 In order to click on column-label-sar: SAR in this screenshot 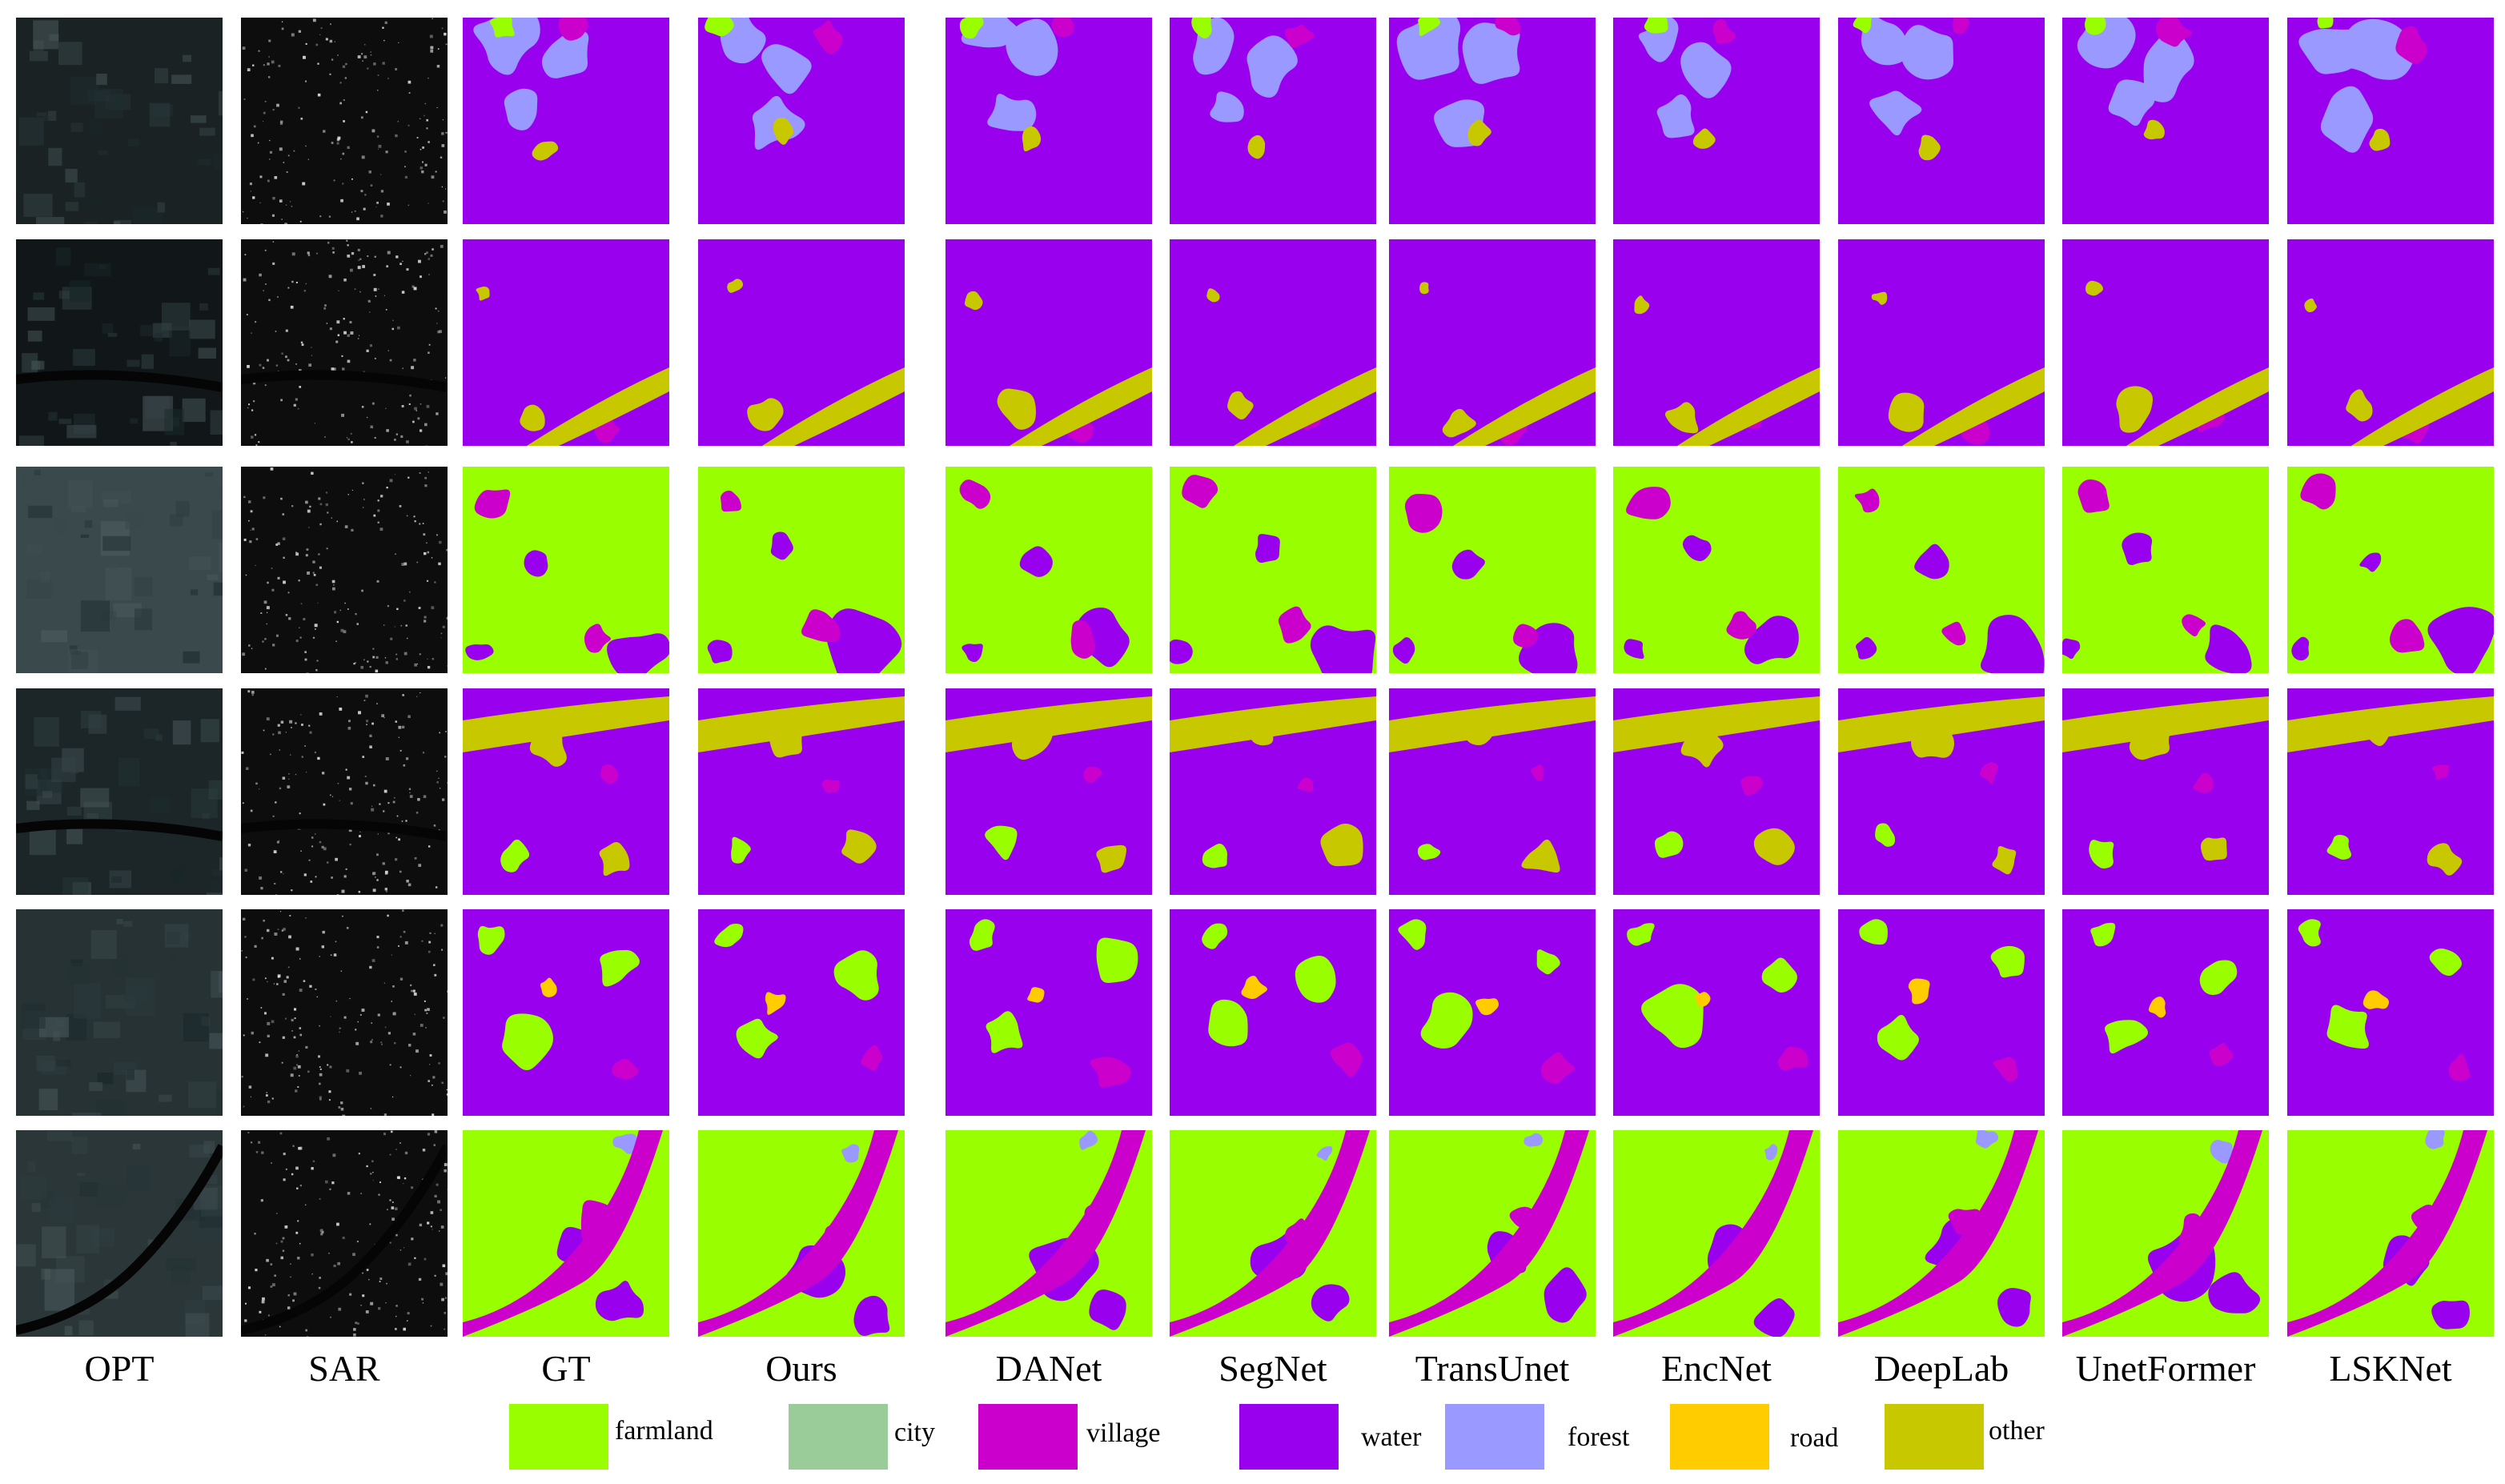, I will do `click(344, 1368)`.